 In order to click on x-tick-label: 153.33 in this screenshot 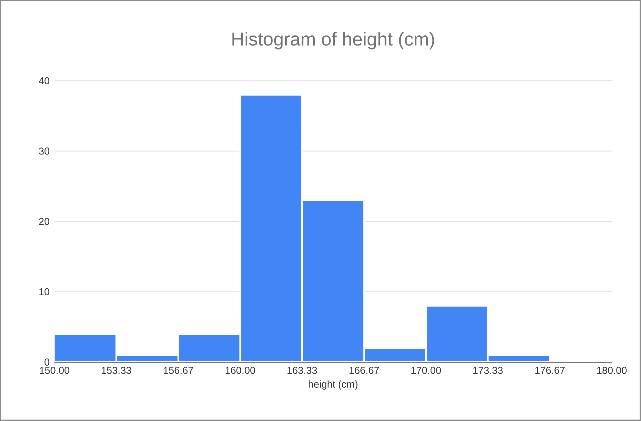, I will do `click(117, 370)`.